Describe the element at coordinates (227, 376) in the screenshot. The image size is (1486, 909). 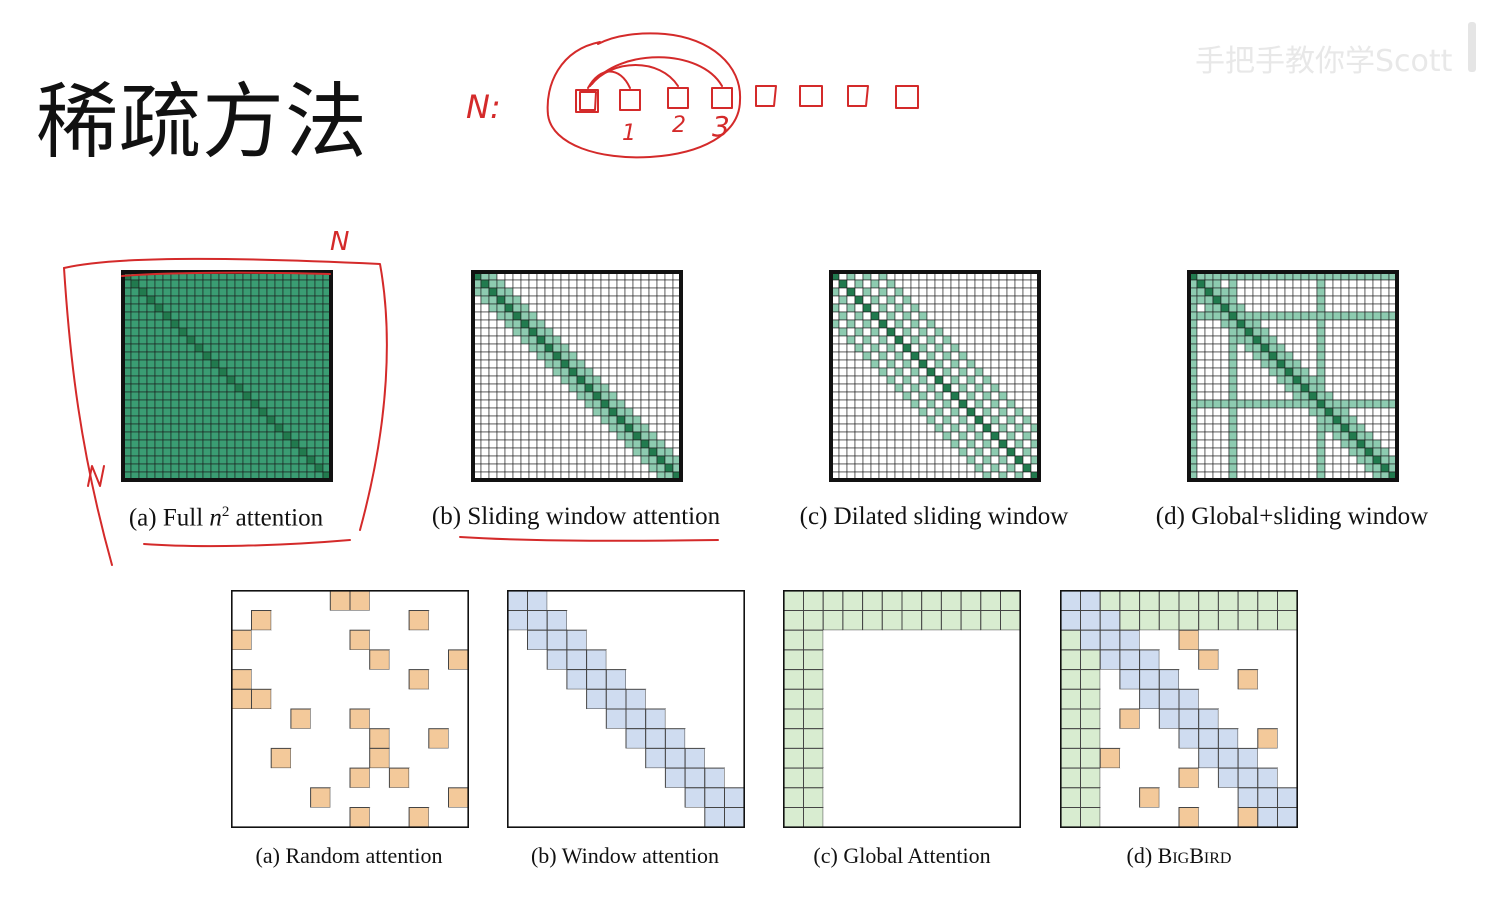
I see `full-attention-matrix` at that location.